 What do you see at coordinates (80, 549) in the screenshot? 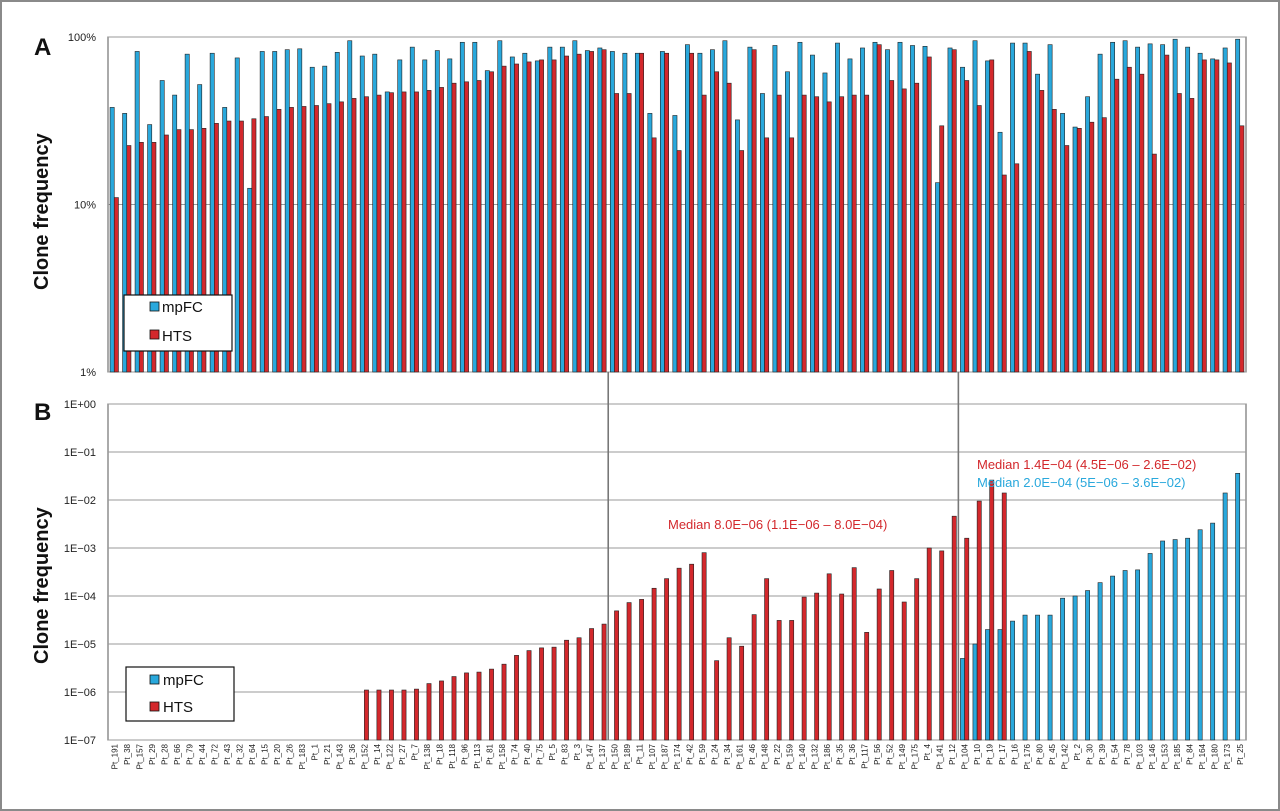
I see `panel-b-y-tick-label: 1E−03` at bounding box center [80, 549].